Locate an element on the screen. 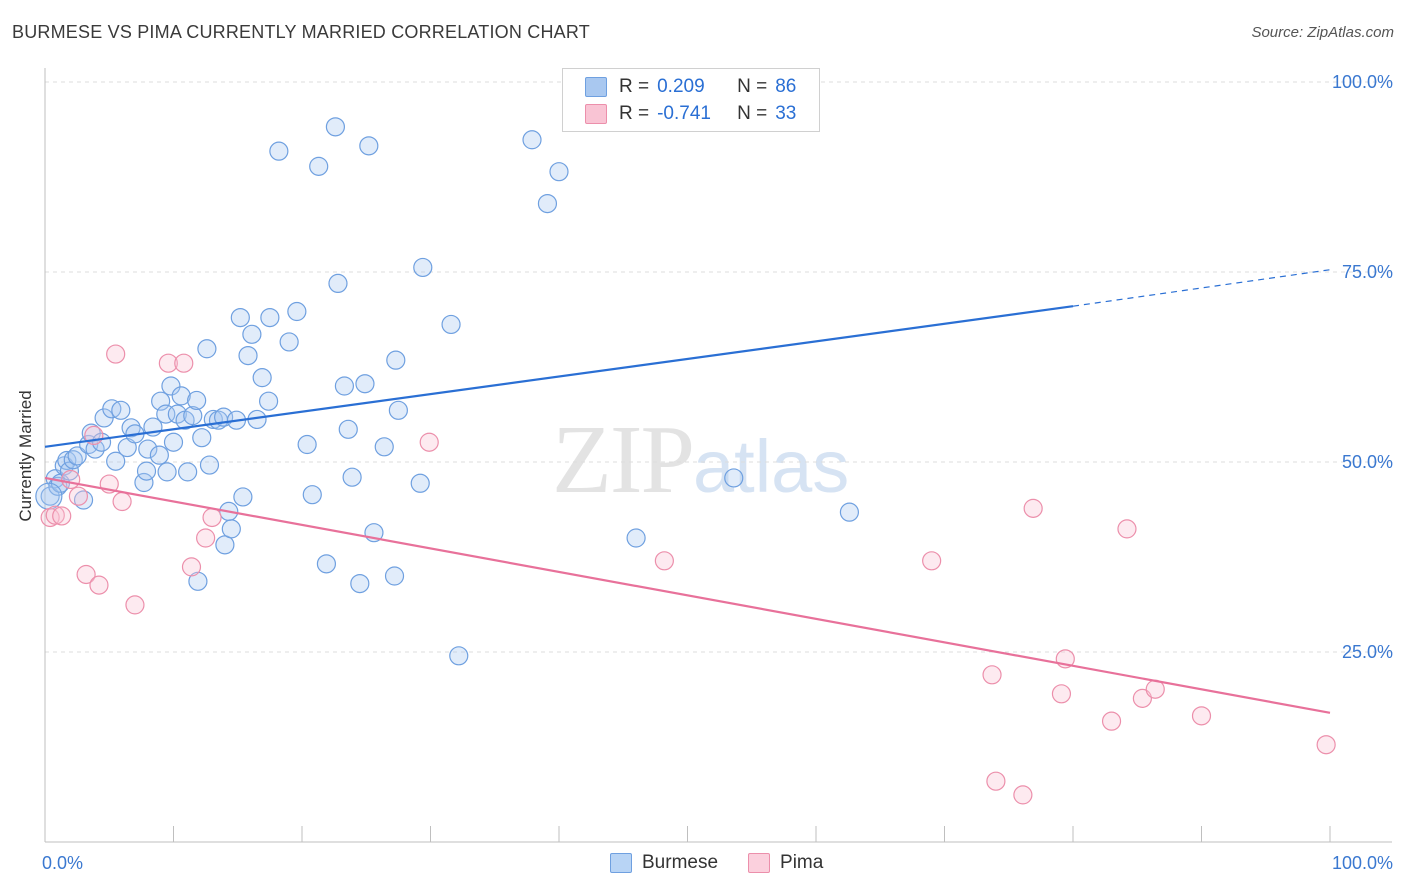  legend-label: Pima is located at coordinates (802, 862).